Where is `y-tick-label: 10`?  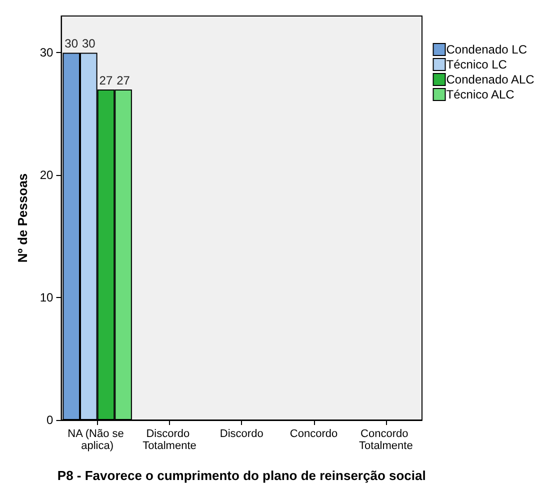 y-tick-label: 10 is located at coordinates (47, 297).